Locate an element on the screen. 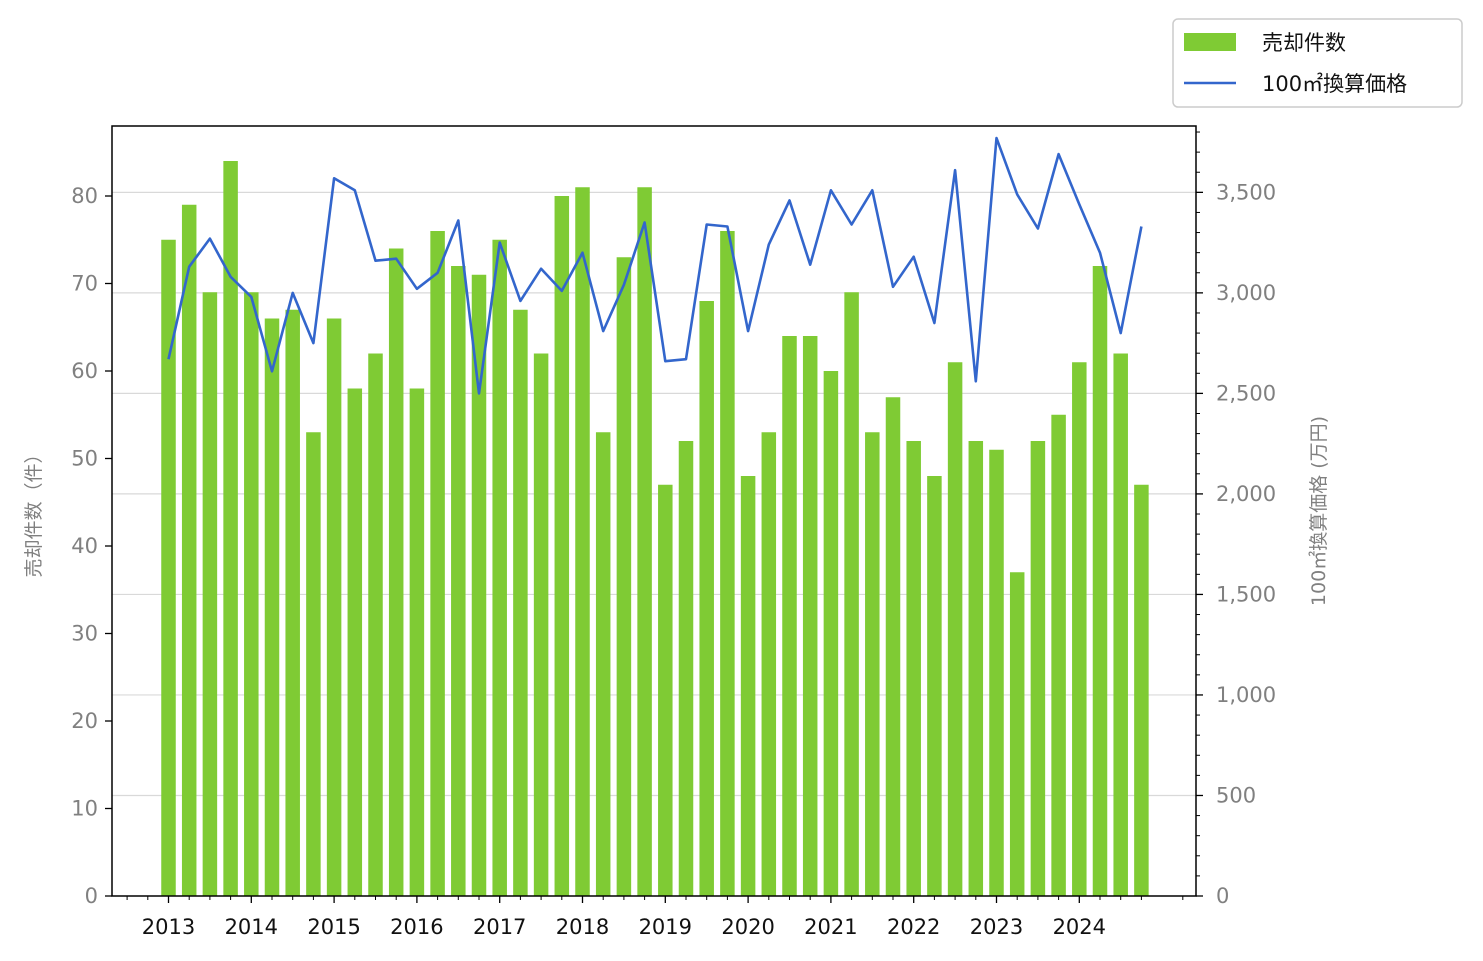 Image resolution: width=1483 pixels, height=961 pixels. x-tick-label: 2016 is located at coordinates (416, 927).